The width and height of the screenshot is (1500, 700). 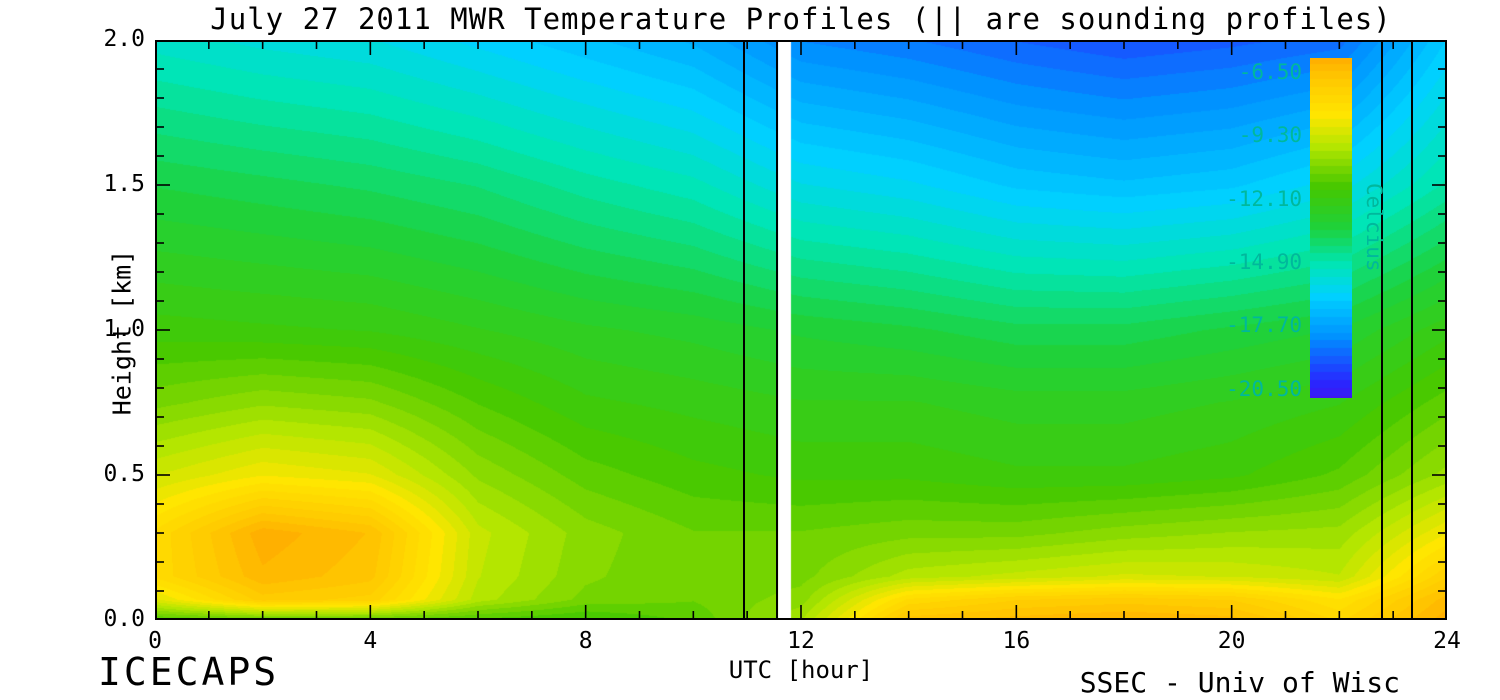 What do you see at coordinates (1231, 641) in the screenshot?
I see `x-tick-label: 20` at bounding box center [1231, 641].